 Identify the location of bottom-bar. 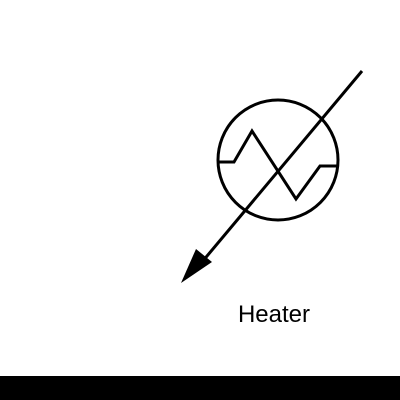
(200, 388).